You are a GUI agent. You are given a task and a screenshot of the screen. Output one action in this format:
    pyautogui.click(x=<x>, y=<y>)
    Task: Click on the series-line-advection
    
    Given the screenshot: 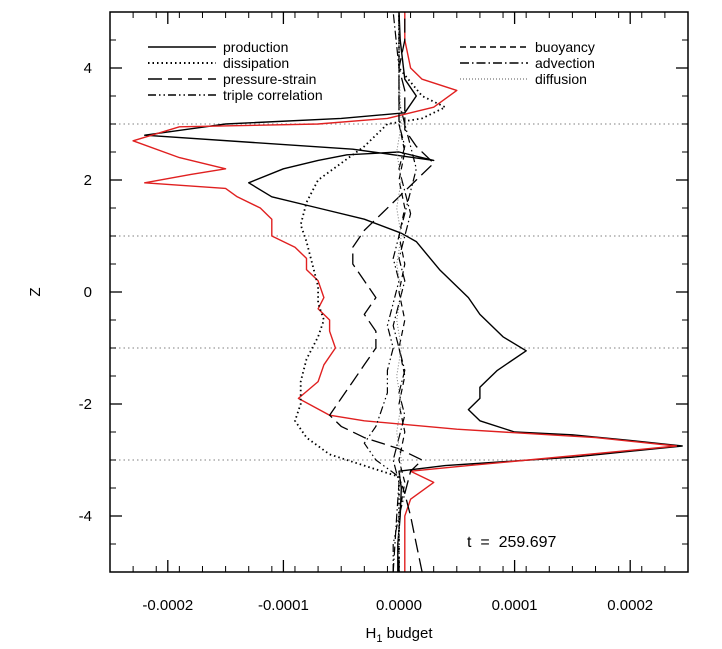 What is the action you would take?
    pyautogui.click(x=402, y=292)
    